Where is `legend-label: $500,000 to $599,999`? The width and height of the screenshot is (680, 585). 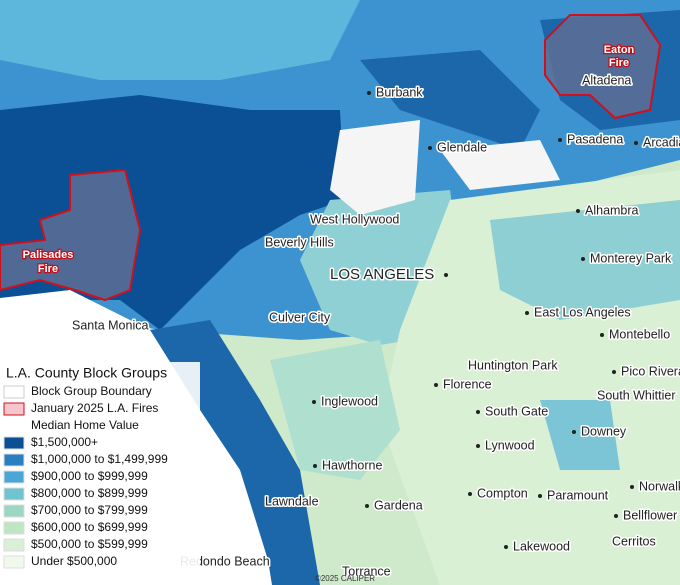
legend-label: $500,000 to $599,999 is located at coordinates (89, 544).